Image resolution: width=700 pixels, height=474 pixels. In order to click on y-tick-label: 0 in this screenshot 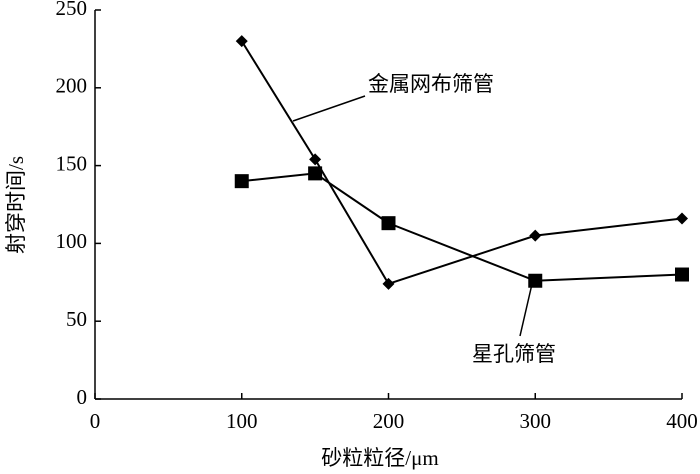, I will do `click(82, 397)`.